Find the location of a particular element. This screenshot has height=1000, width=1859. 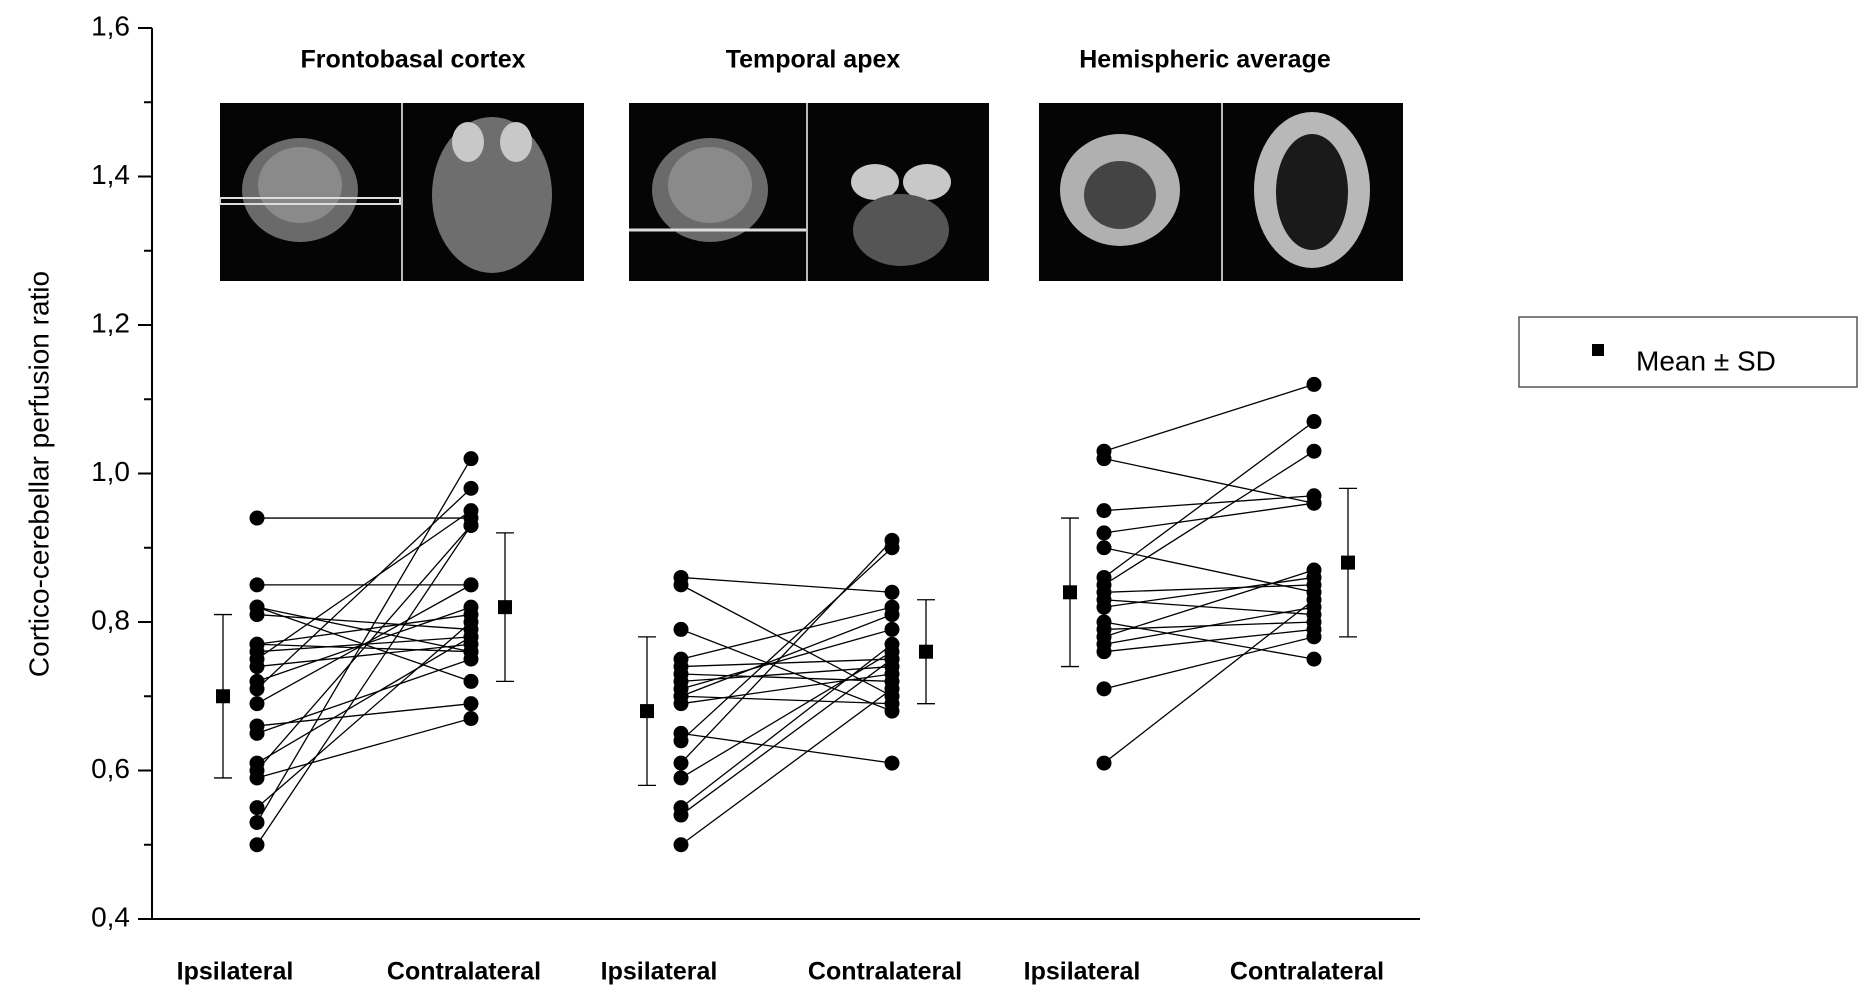

legend-box is located at coordinates (1688, 352).